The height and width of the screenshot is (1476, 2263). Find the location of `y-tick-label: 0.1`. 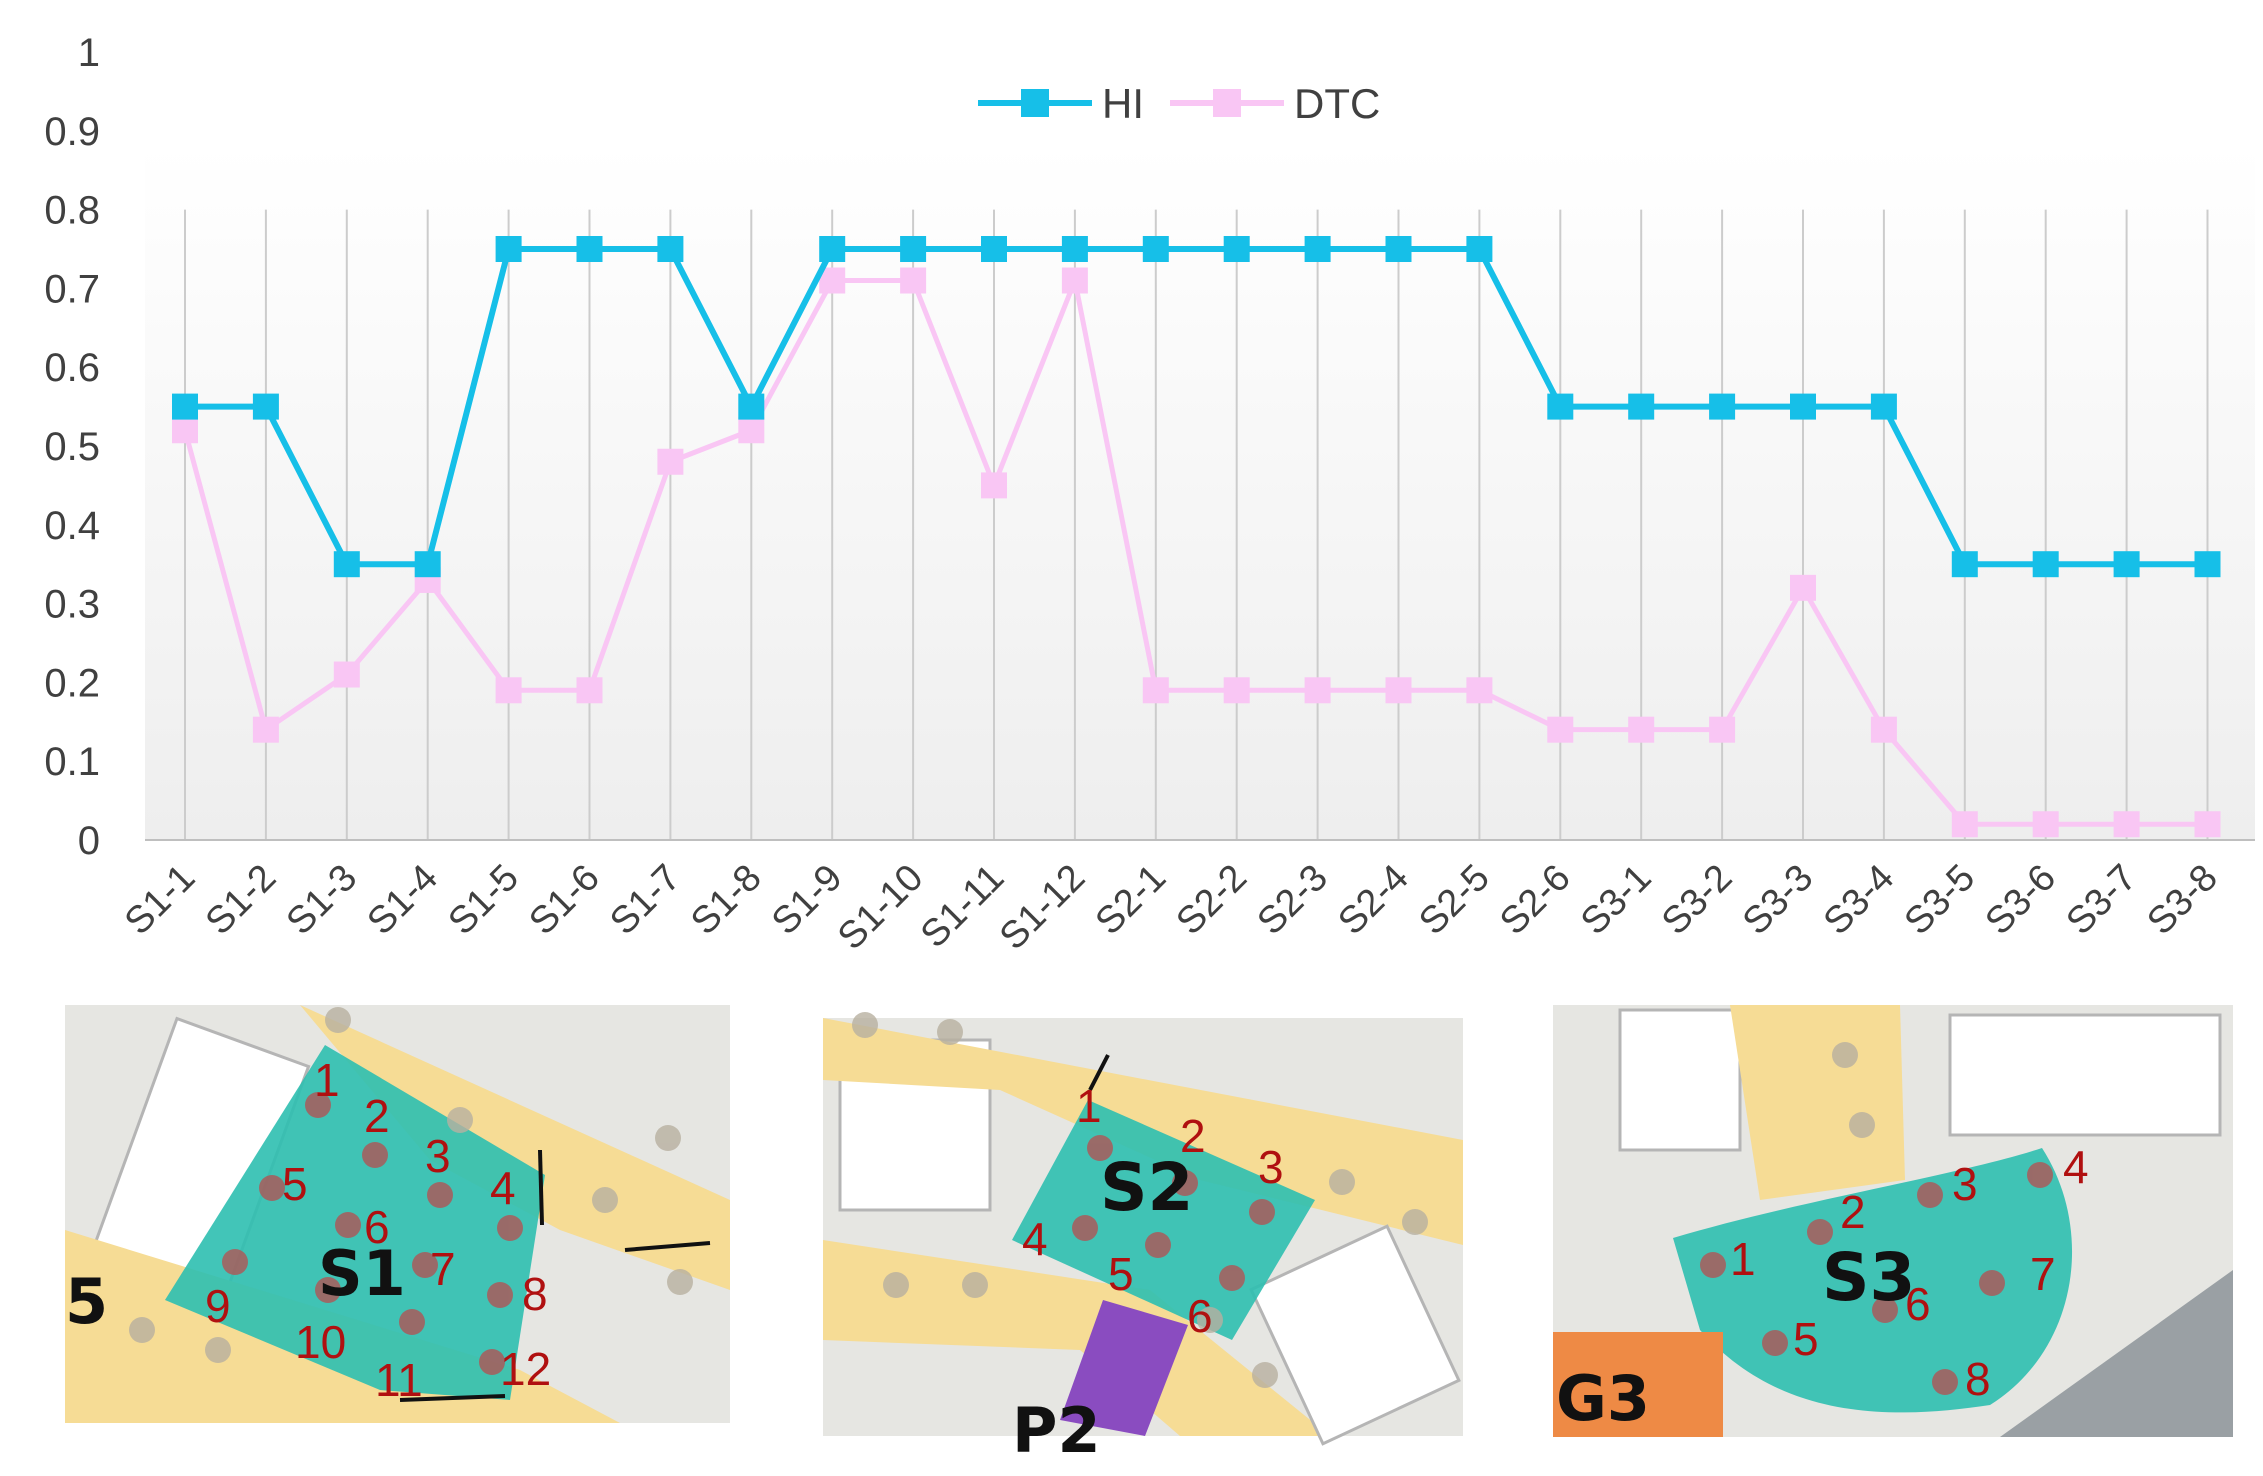

y-tick-label: 0.1 is located at coordinates (72, 762).